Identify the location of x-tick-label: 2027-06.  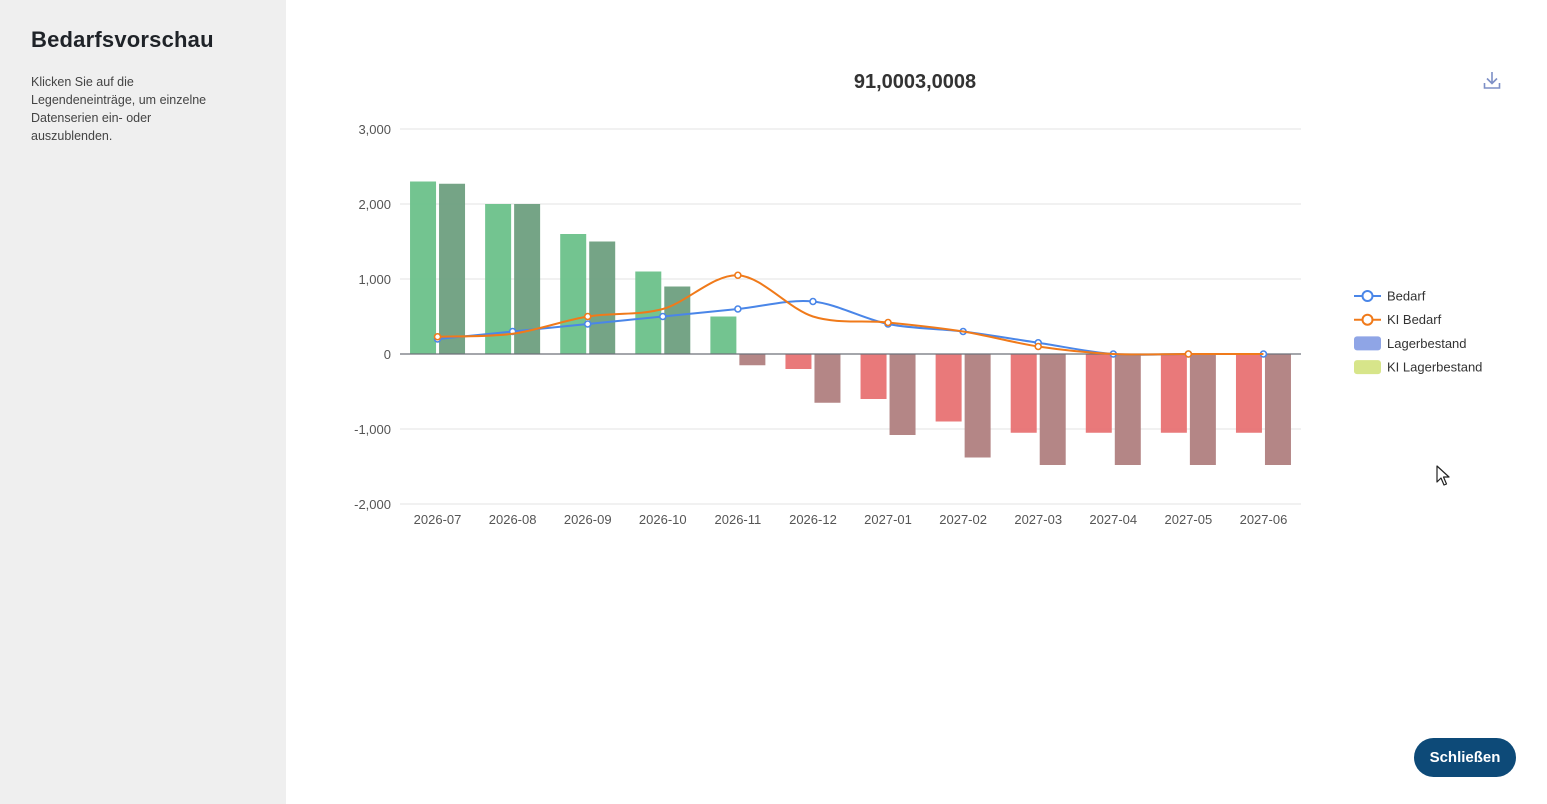
(1264, 519).